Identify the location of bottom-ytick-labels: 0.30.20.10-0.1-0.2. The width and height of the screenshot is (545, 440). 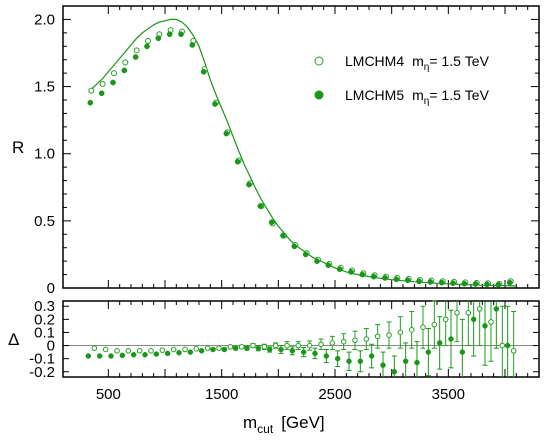
(42, 339).